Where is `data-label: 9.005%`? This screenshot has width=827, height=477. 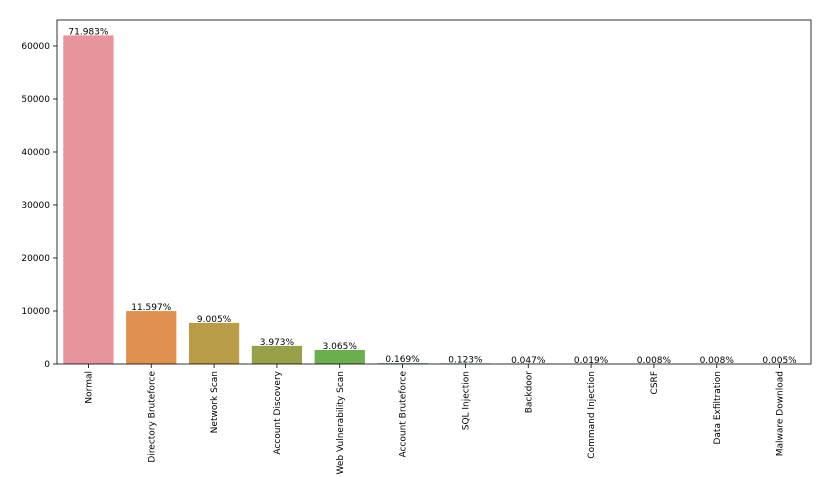
data-label: 9.005% is located at coordinates (214, 320).